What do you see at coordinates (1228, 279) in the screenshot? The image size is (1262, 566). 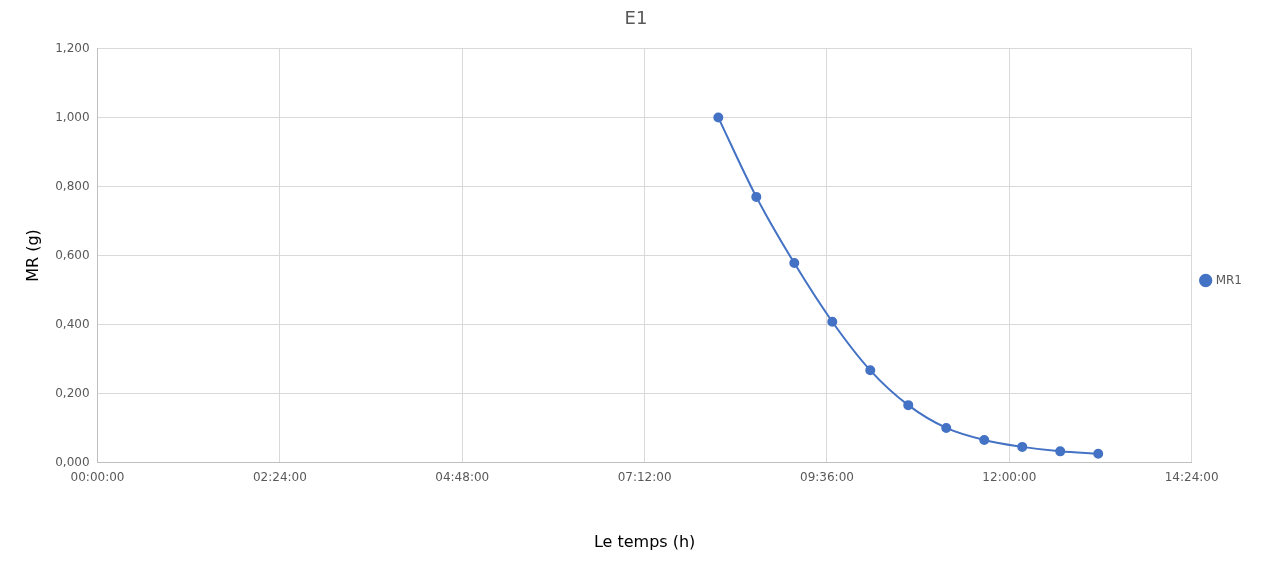 I see `legend-label: MR1` at bounding box center [1228, 279].